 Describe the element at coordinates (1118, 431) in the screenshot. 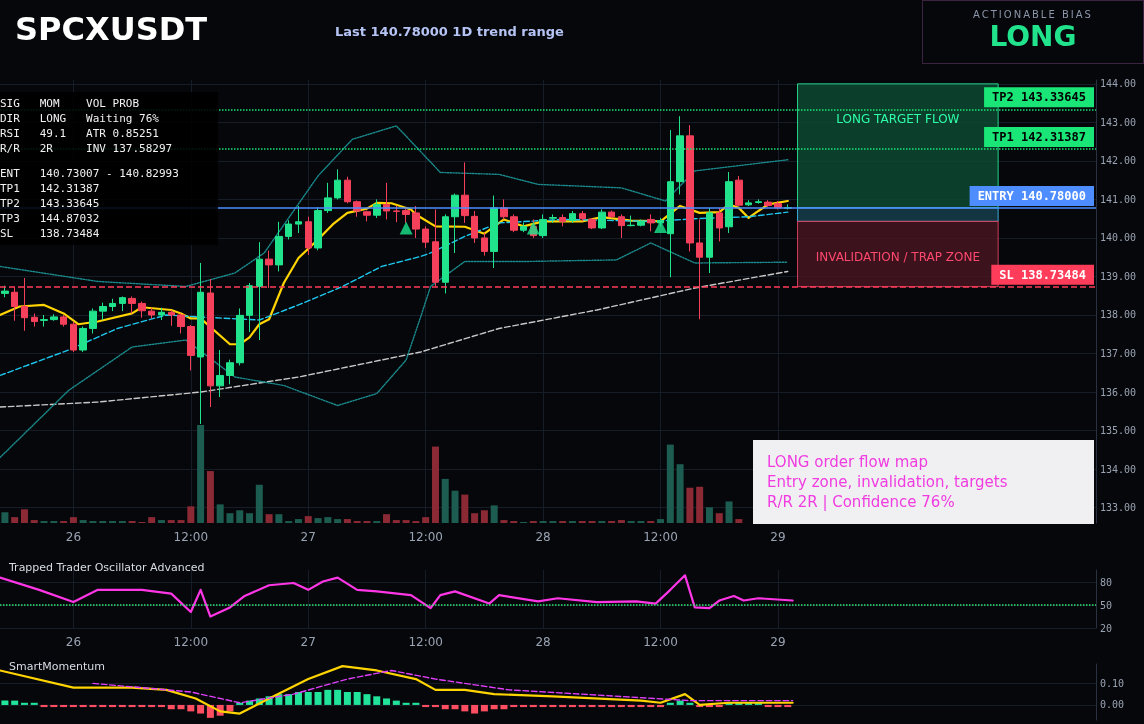

I see `y-tick-label: 135.00` at that location.